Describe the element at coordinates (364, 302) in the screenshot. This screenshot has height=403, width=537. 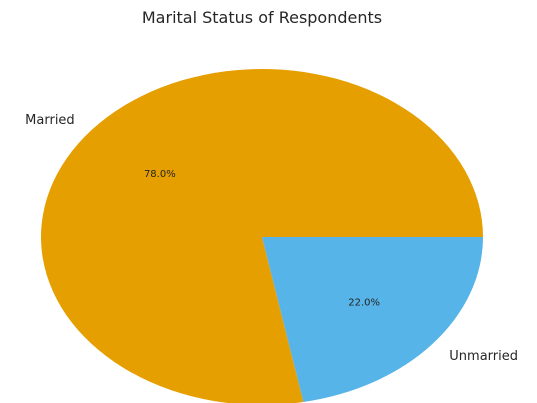
I see `pct-label-unmarried: 22.0%` at that location.